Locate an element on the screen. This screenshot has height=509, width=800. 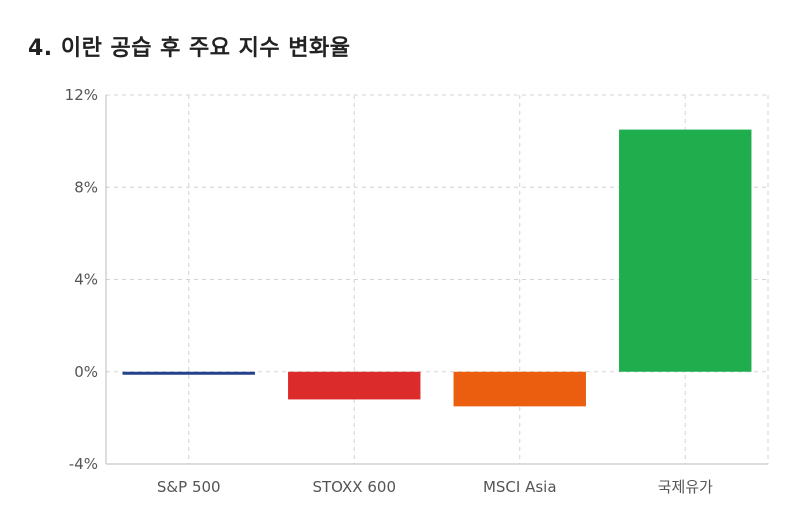
y-tick-label: -4% is located at coordinates (83, 464).